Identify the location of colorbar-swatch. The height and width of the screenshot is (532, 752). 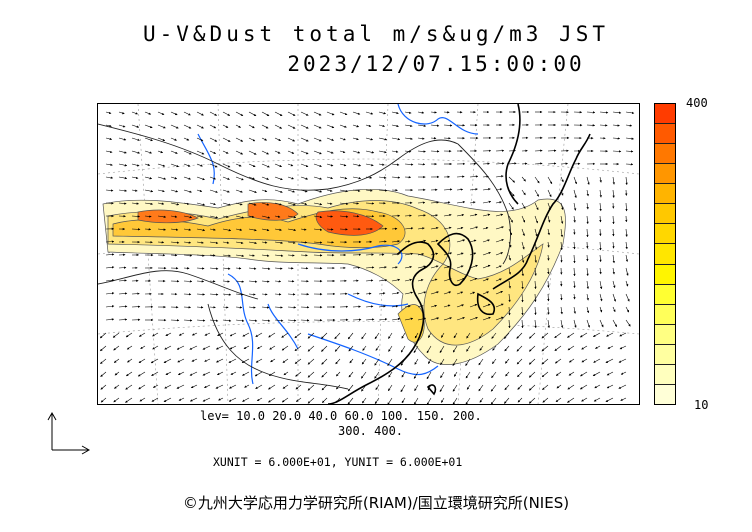
(665, 134).